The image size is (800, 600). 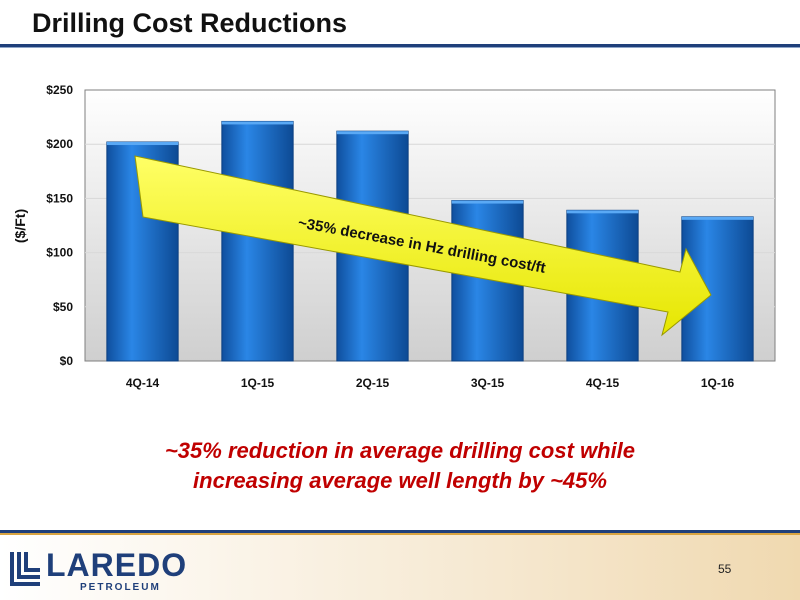 I want to click on logo-mark-icon, so click(x=25, y=569).